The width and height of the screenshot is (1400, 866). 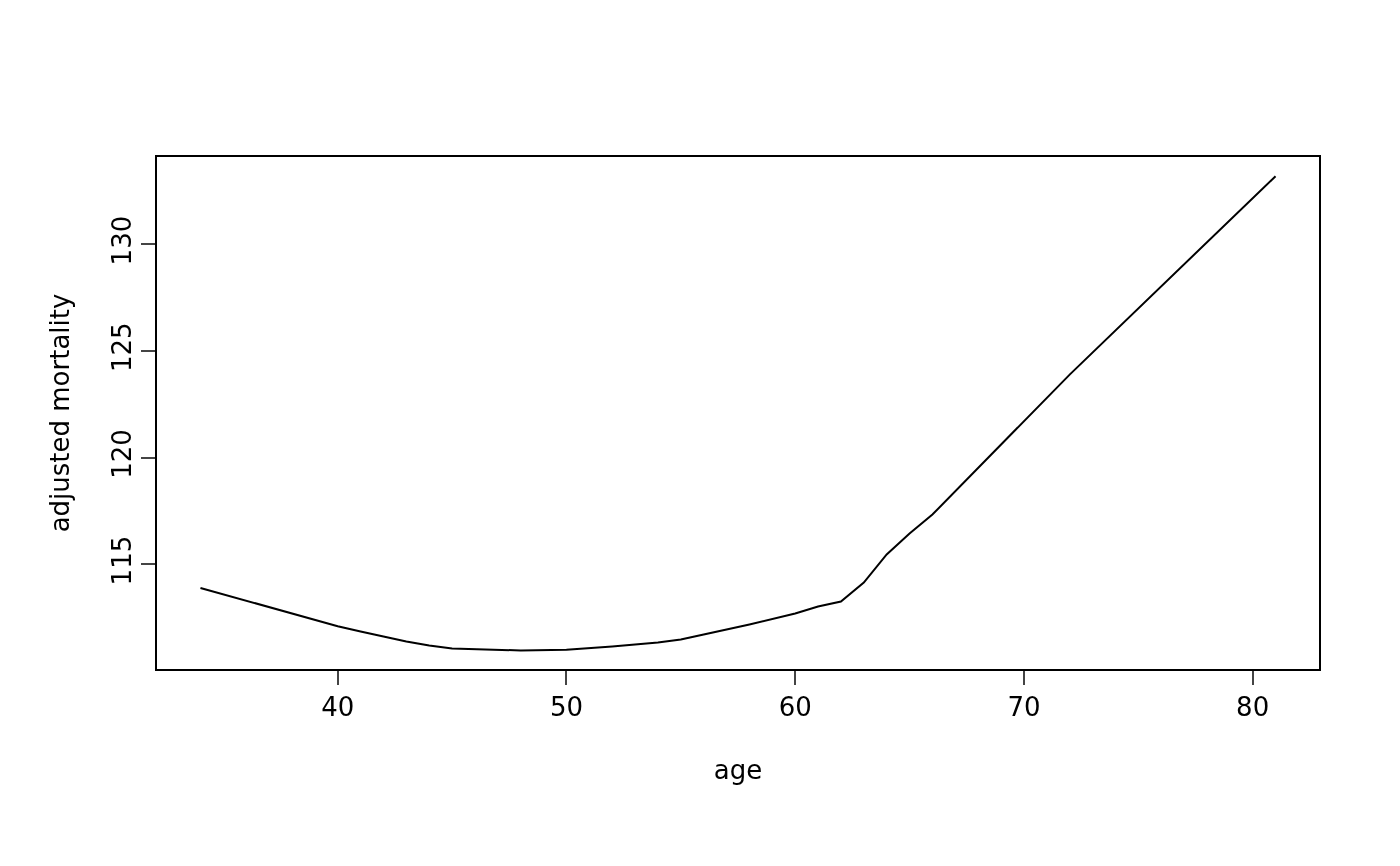 What do you see at coordinates (1024, 706) in the screenshot?
I see `x-tick-label: 70` at bounding box center [1024, 706].